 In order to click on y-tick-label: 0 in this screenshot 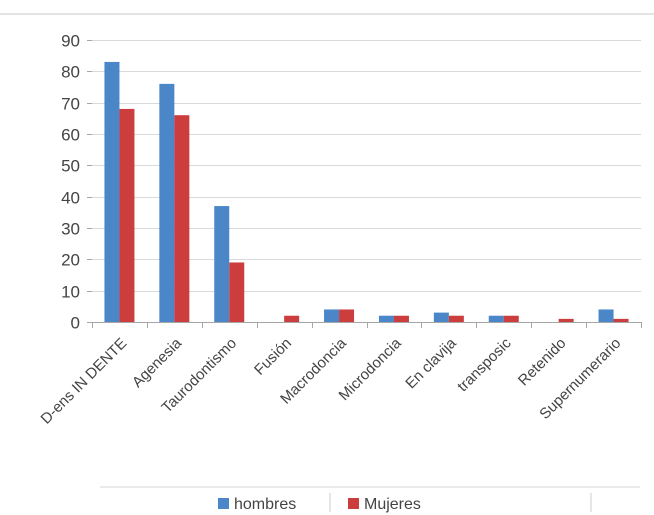, I will do `click(75, 323)`.